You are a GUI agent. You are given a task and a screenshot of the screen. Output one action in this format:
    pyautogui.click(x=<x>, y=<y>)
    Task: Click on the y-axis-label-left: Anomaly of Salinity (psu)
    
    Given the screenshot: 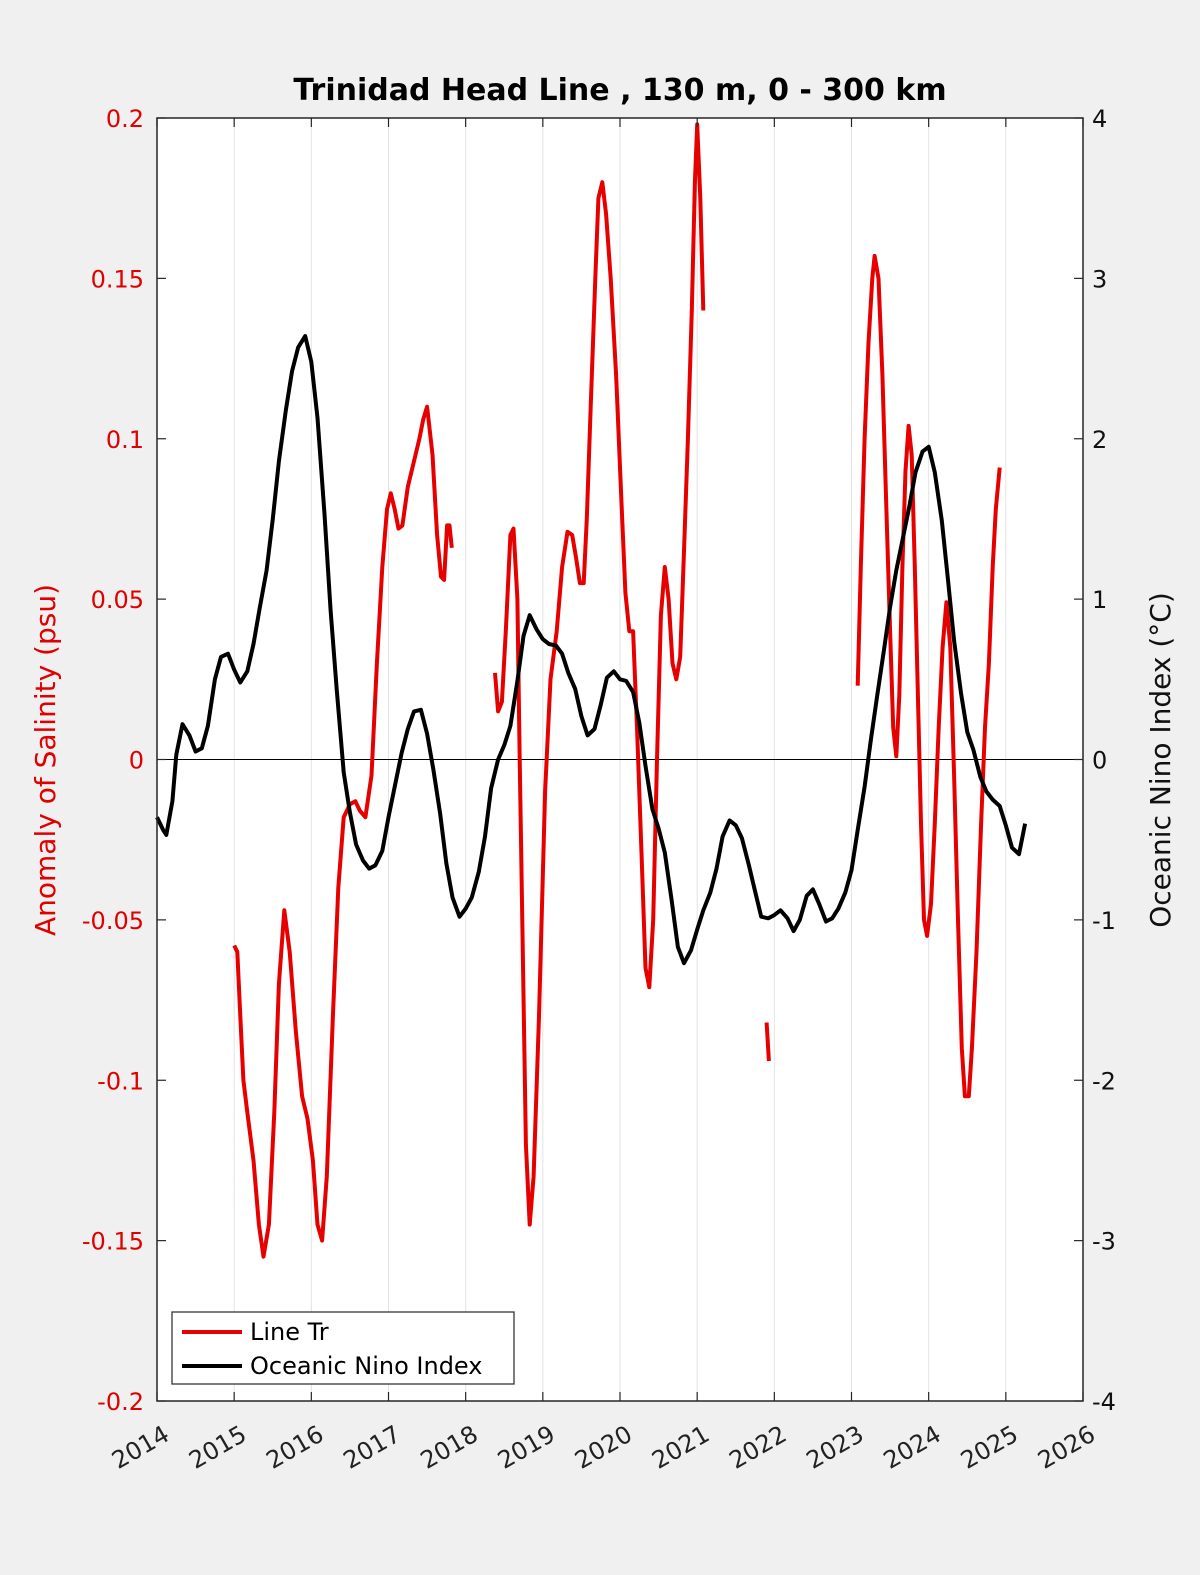 What is the action you would take?
    pyautogui.click(x=45, y=760)
    